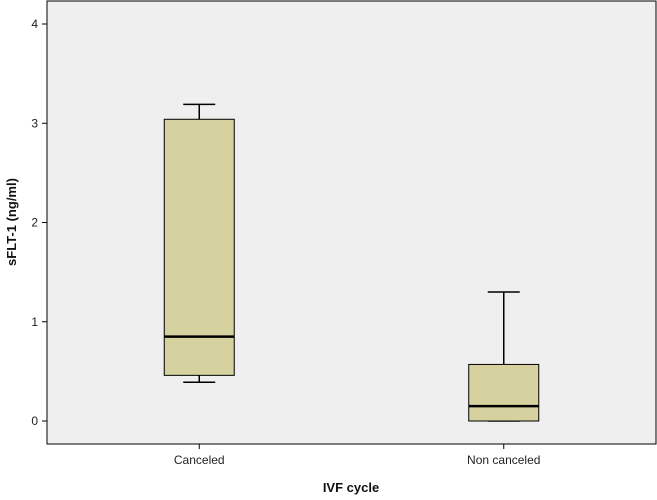  Describe the element at coordinates (34, 421) in the screenshot. I see `y-tick-label: 0` at that location.